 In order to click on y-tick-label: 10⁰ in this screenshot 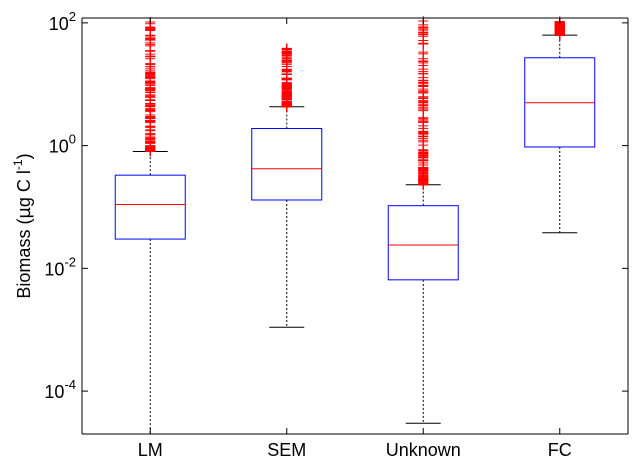, I will do `click(62, 144)`.